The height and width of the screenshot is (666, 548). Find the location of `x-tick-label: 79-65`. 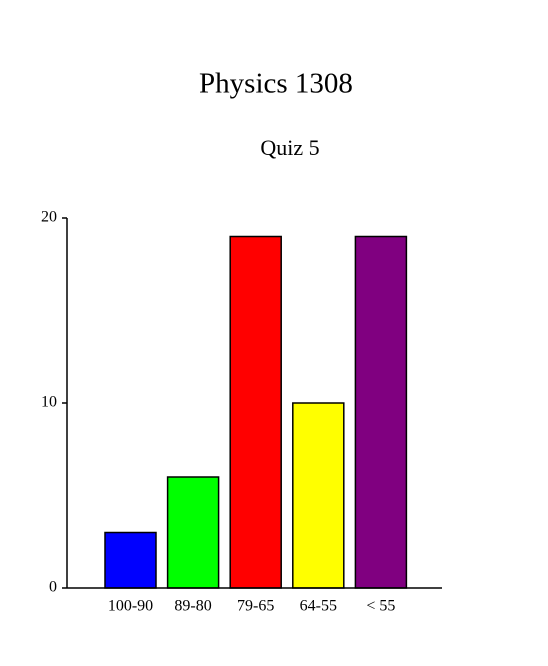

x-tick-label: 79-65 is located at coordinates (255, 606).